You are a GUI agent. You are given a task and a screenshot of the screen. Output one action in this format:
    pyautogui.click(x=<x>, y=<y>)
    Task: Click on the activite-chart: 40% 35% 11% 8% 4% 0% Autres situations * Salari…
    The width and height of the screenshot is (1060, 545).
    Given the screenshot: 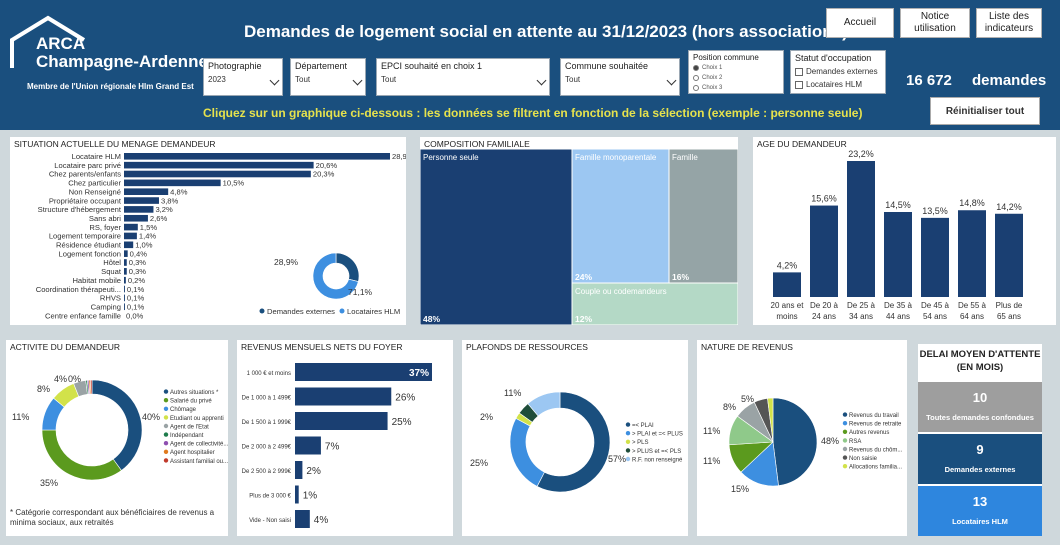 What is the action you would take?
    pyautogui.click(x=117, y=438)
    